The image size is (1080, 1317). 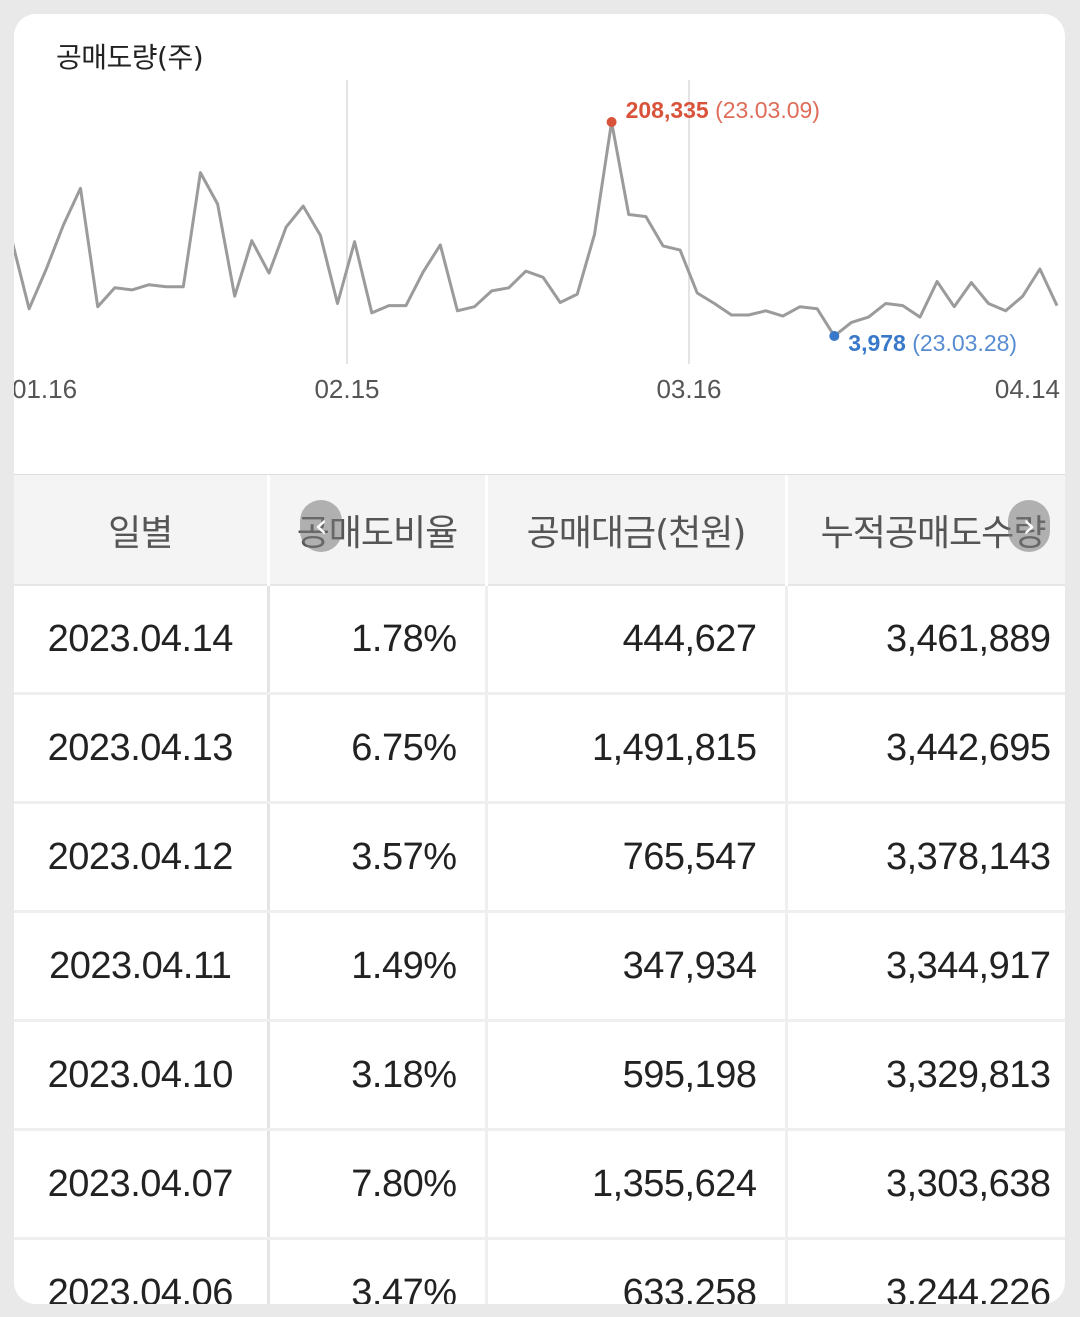 I want to click on max-point-marker, so click(x=611, y=122).